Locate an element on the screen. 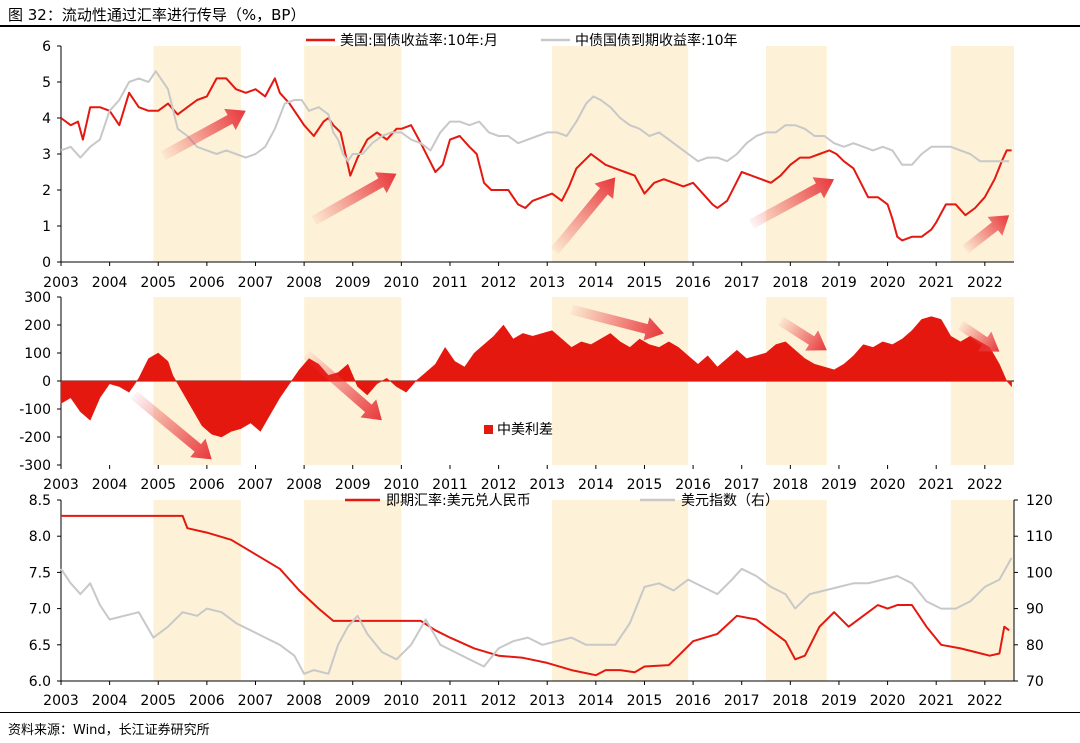 Image resolution: width=1080 pixels, height=743 pixels. x-tick-label-0-16: 2019 is located at coordinates (839, 283).